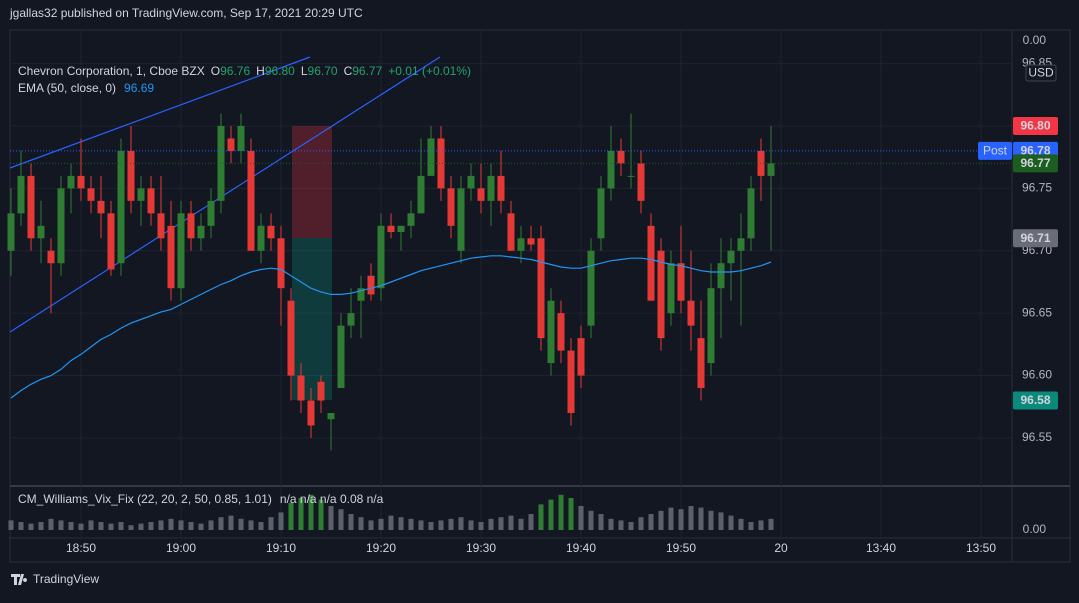 This screenshot has height=603, width=1079. Describe the element at coordinates (981, 548) in the screenshot. I see `x-tick-label: 13:50` at that location.